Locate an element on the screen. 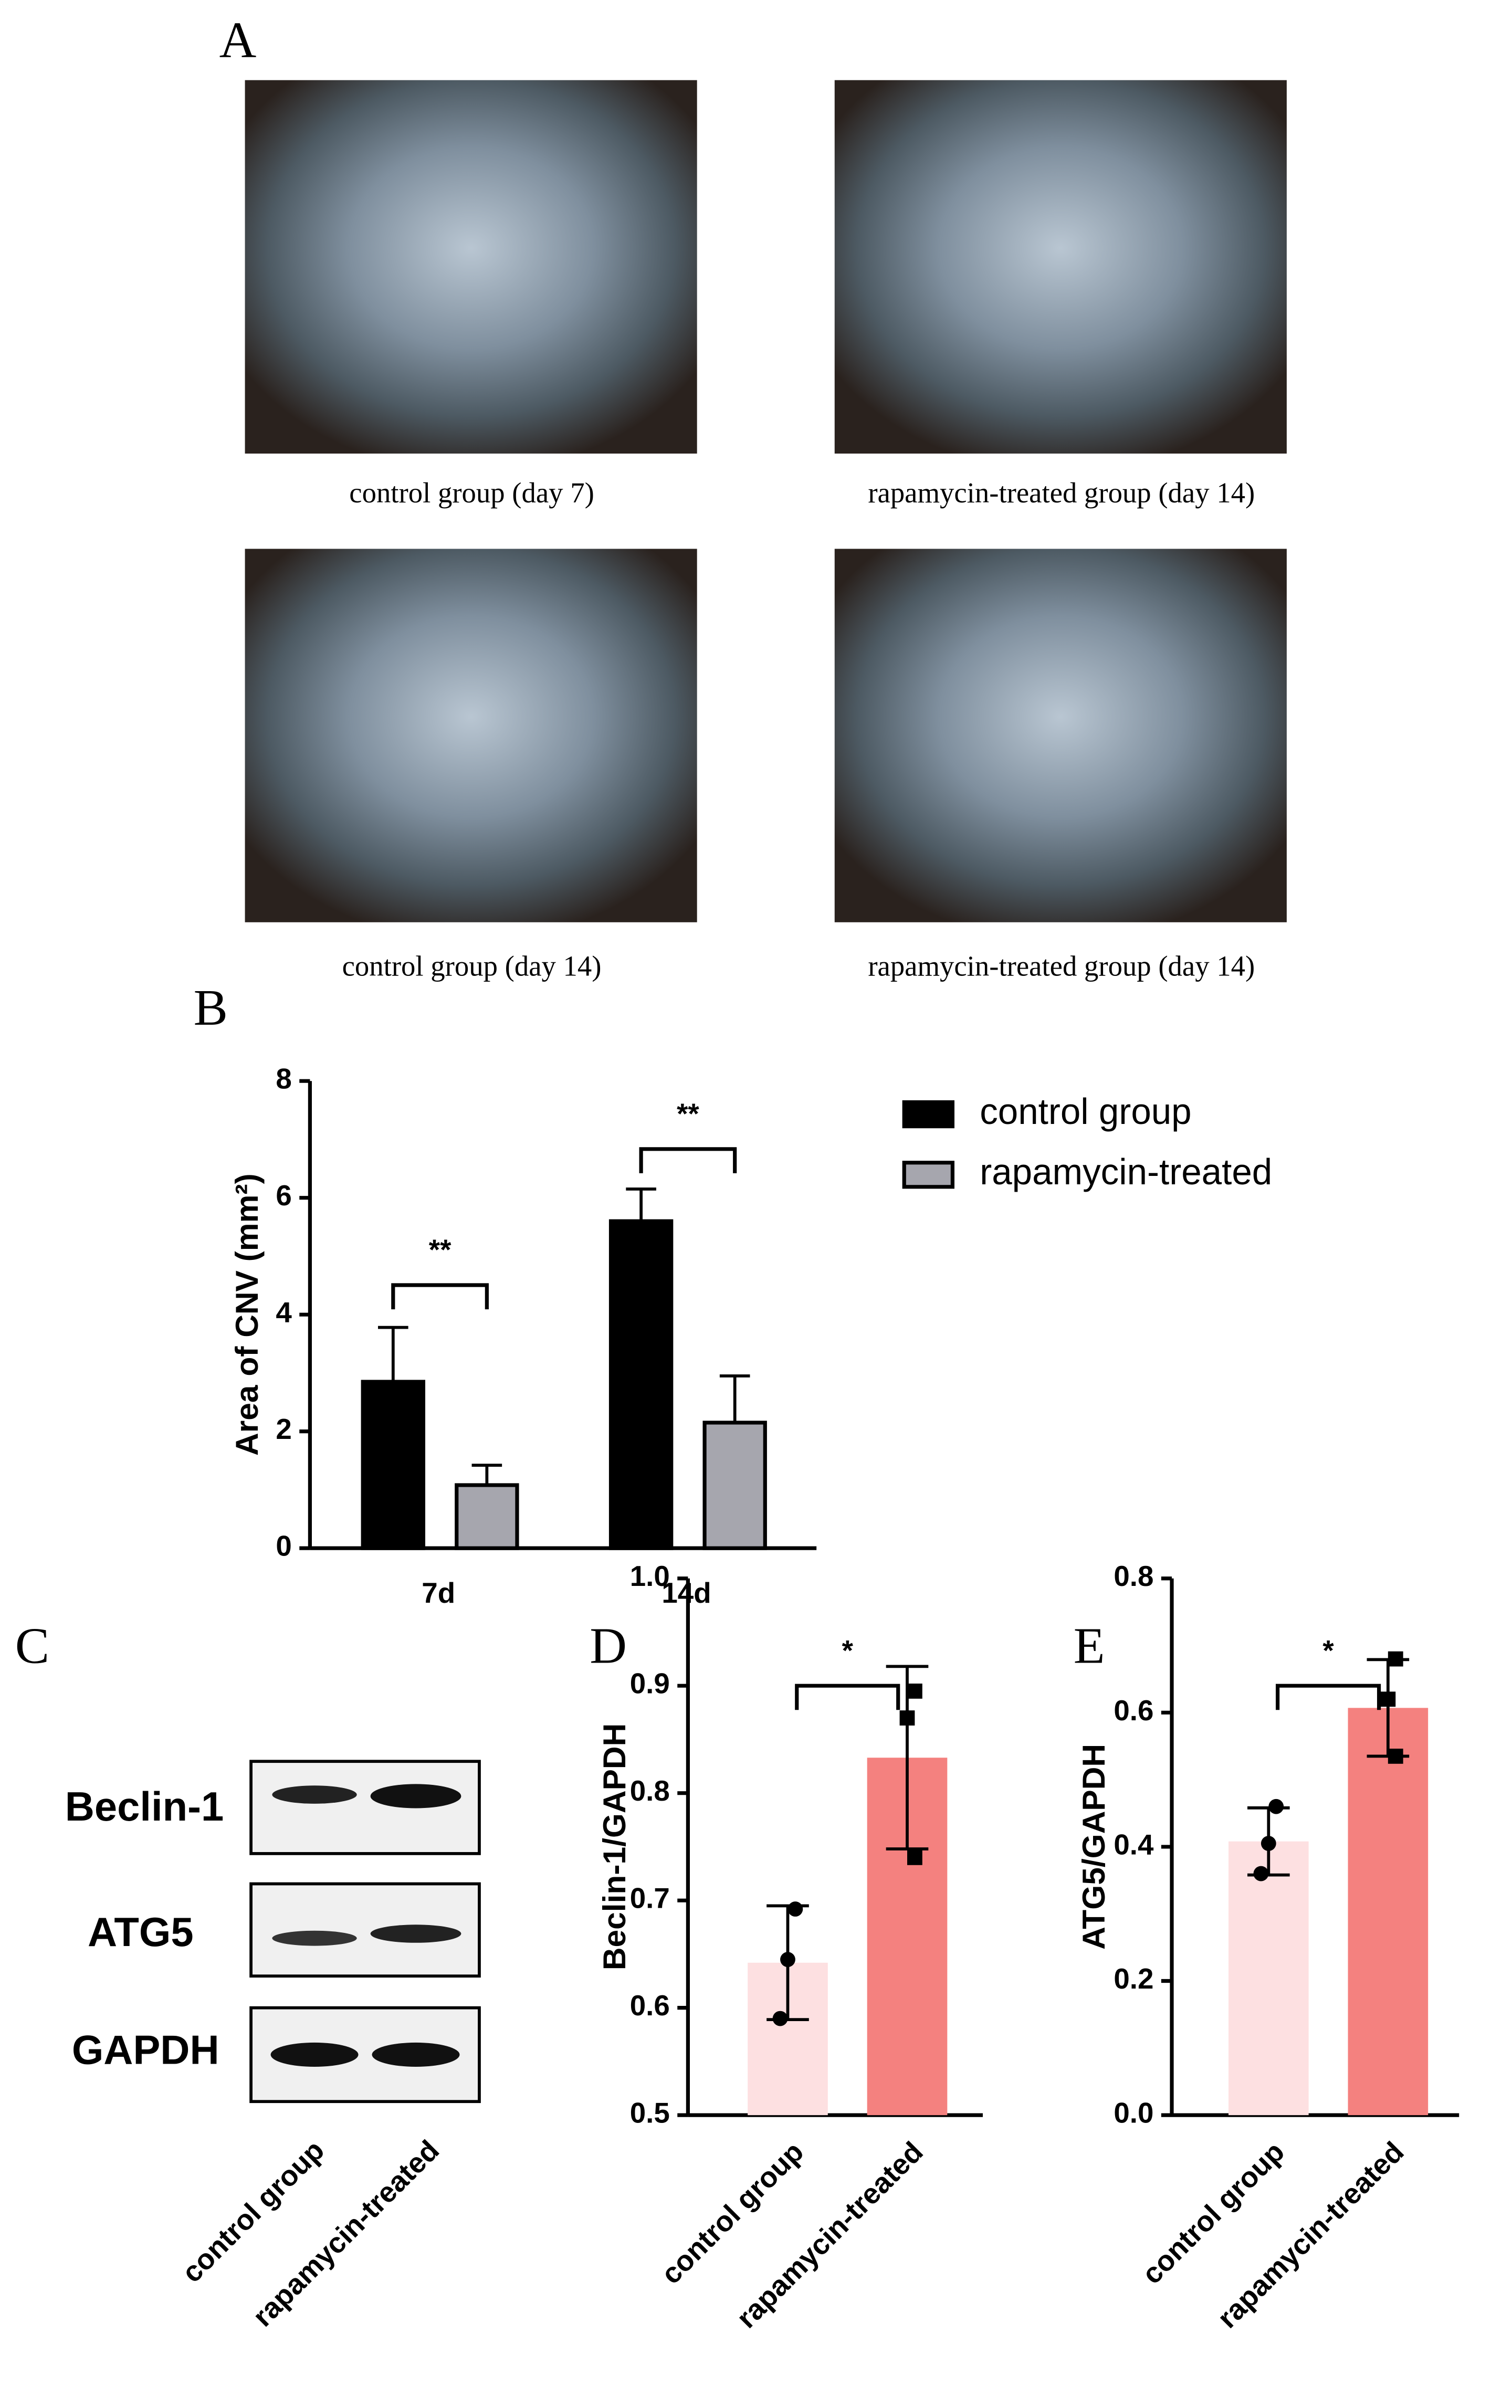 The image size is (1512, 2408). protein-label: ATG5 is located at coordinates (141, 1932).